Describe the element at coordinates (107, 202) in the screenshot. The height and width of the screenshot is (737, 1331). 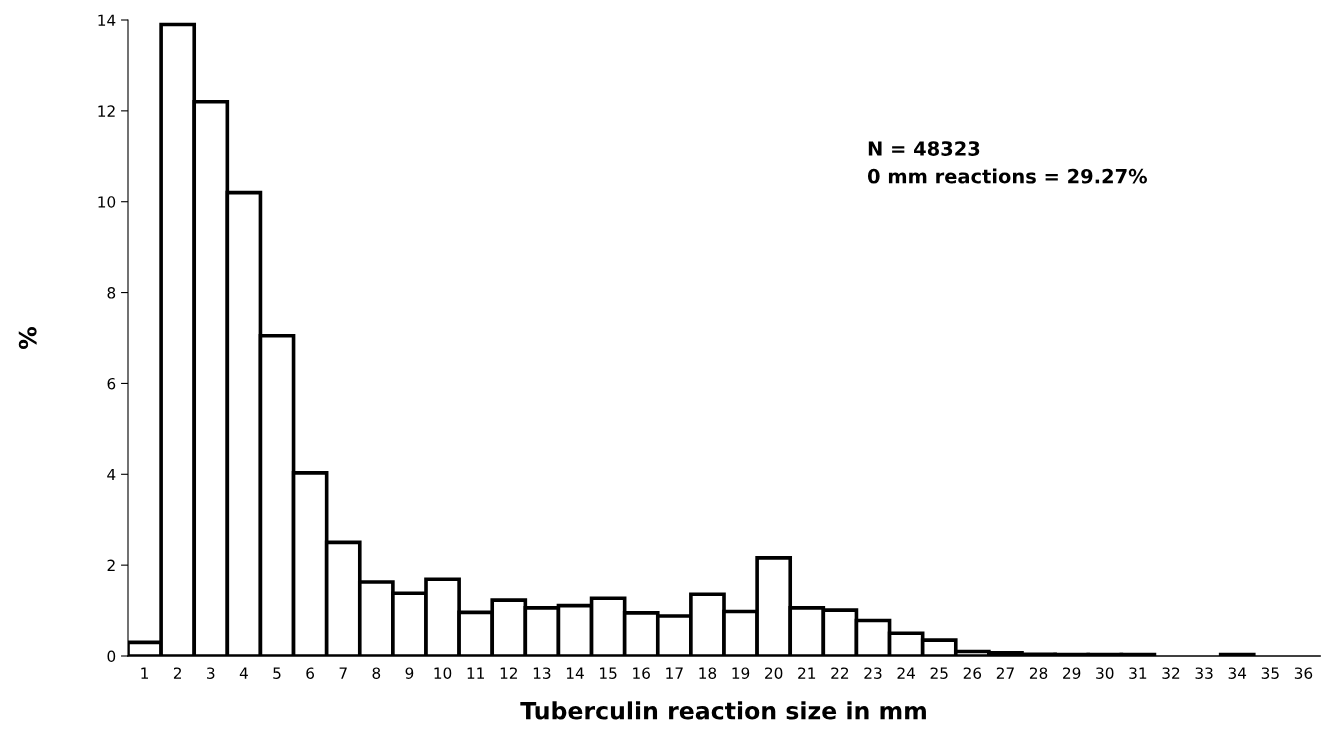
I see `y-tick-label: 10` at that location.